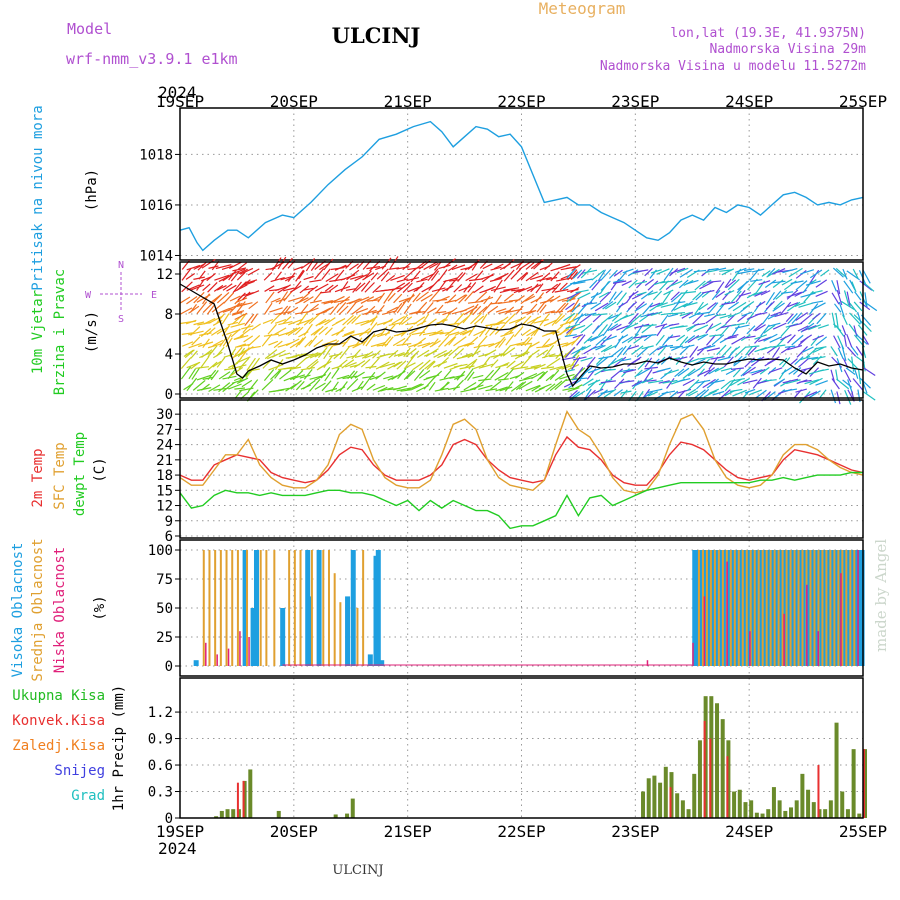 This screenshot has height=900, width=900. I want to click on y-tick-label: 25, so click(164, 638).